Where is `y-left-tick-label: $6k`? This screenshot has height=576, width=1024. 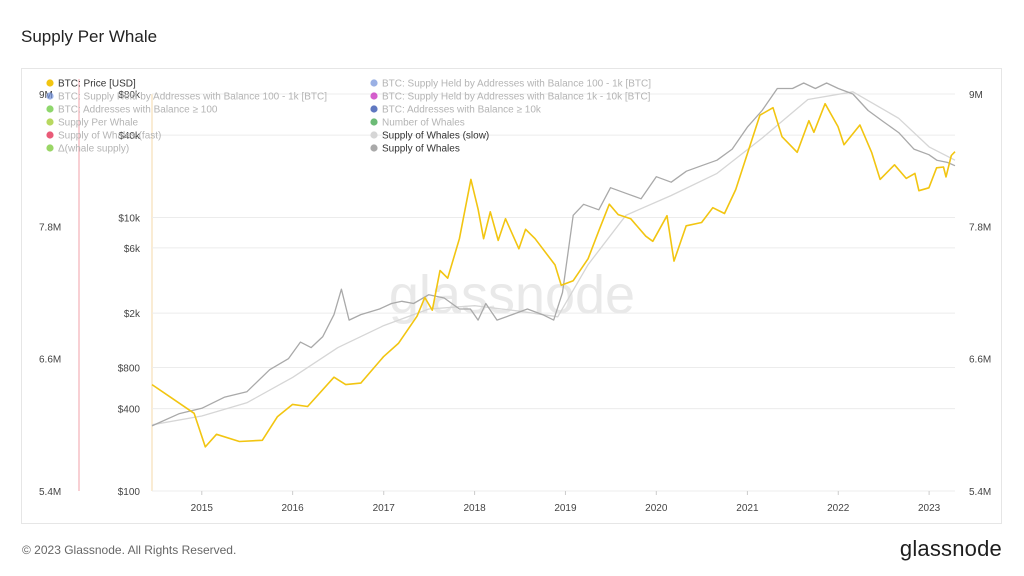
y-left-tick-label: $6k is located at coordinates (132, 249).